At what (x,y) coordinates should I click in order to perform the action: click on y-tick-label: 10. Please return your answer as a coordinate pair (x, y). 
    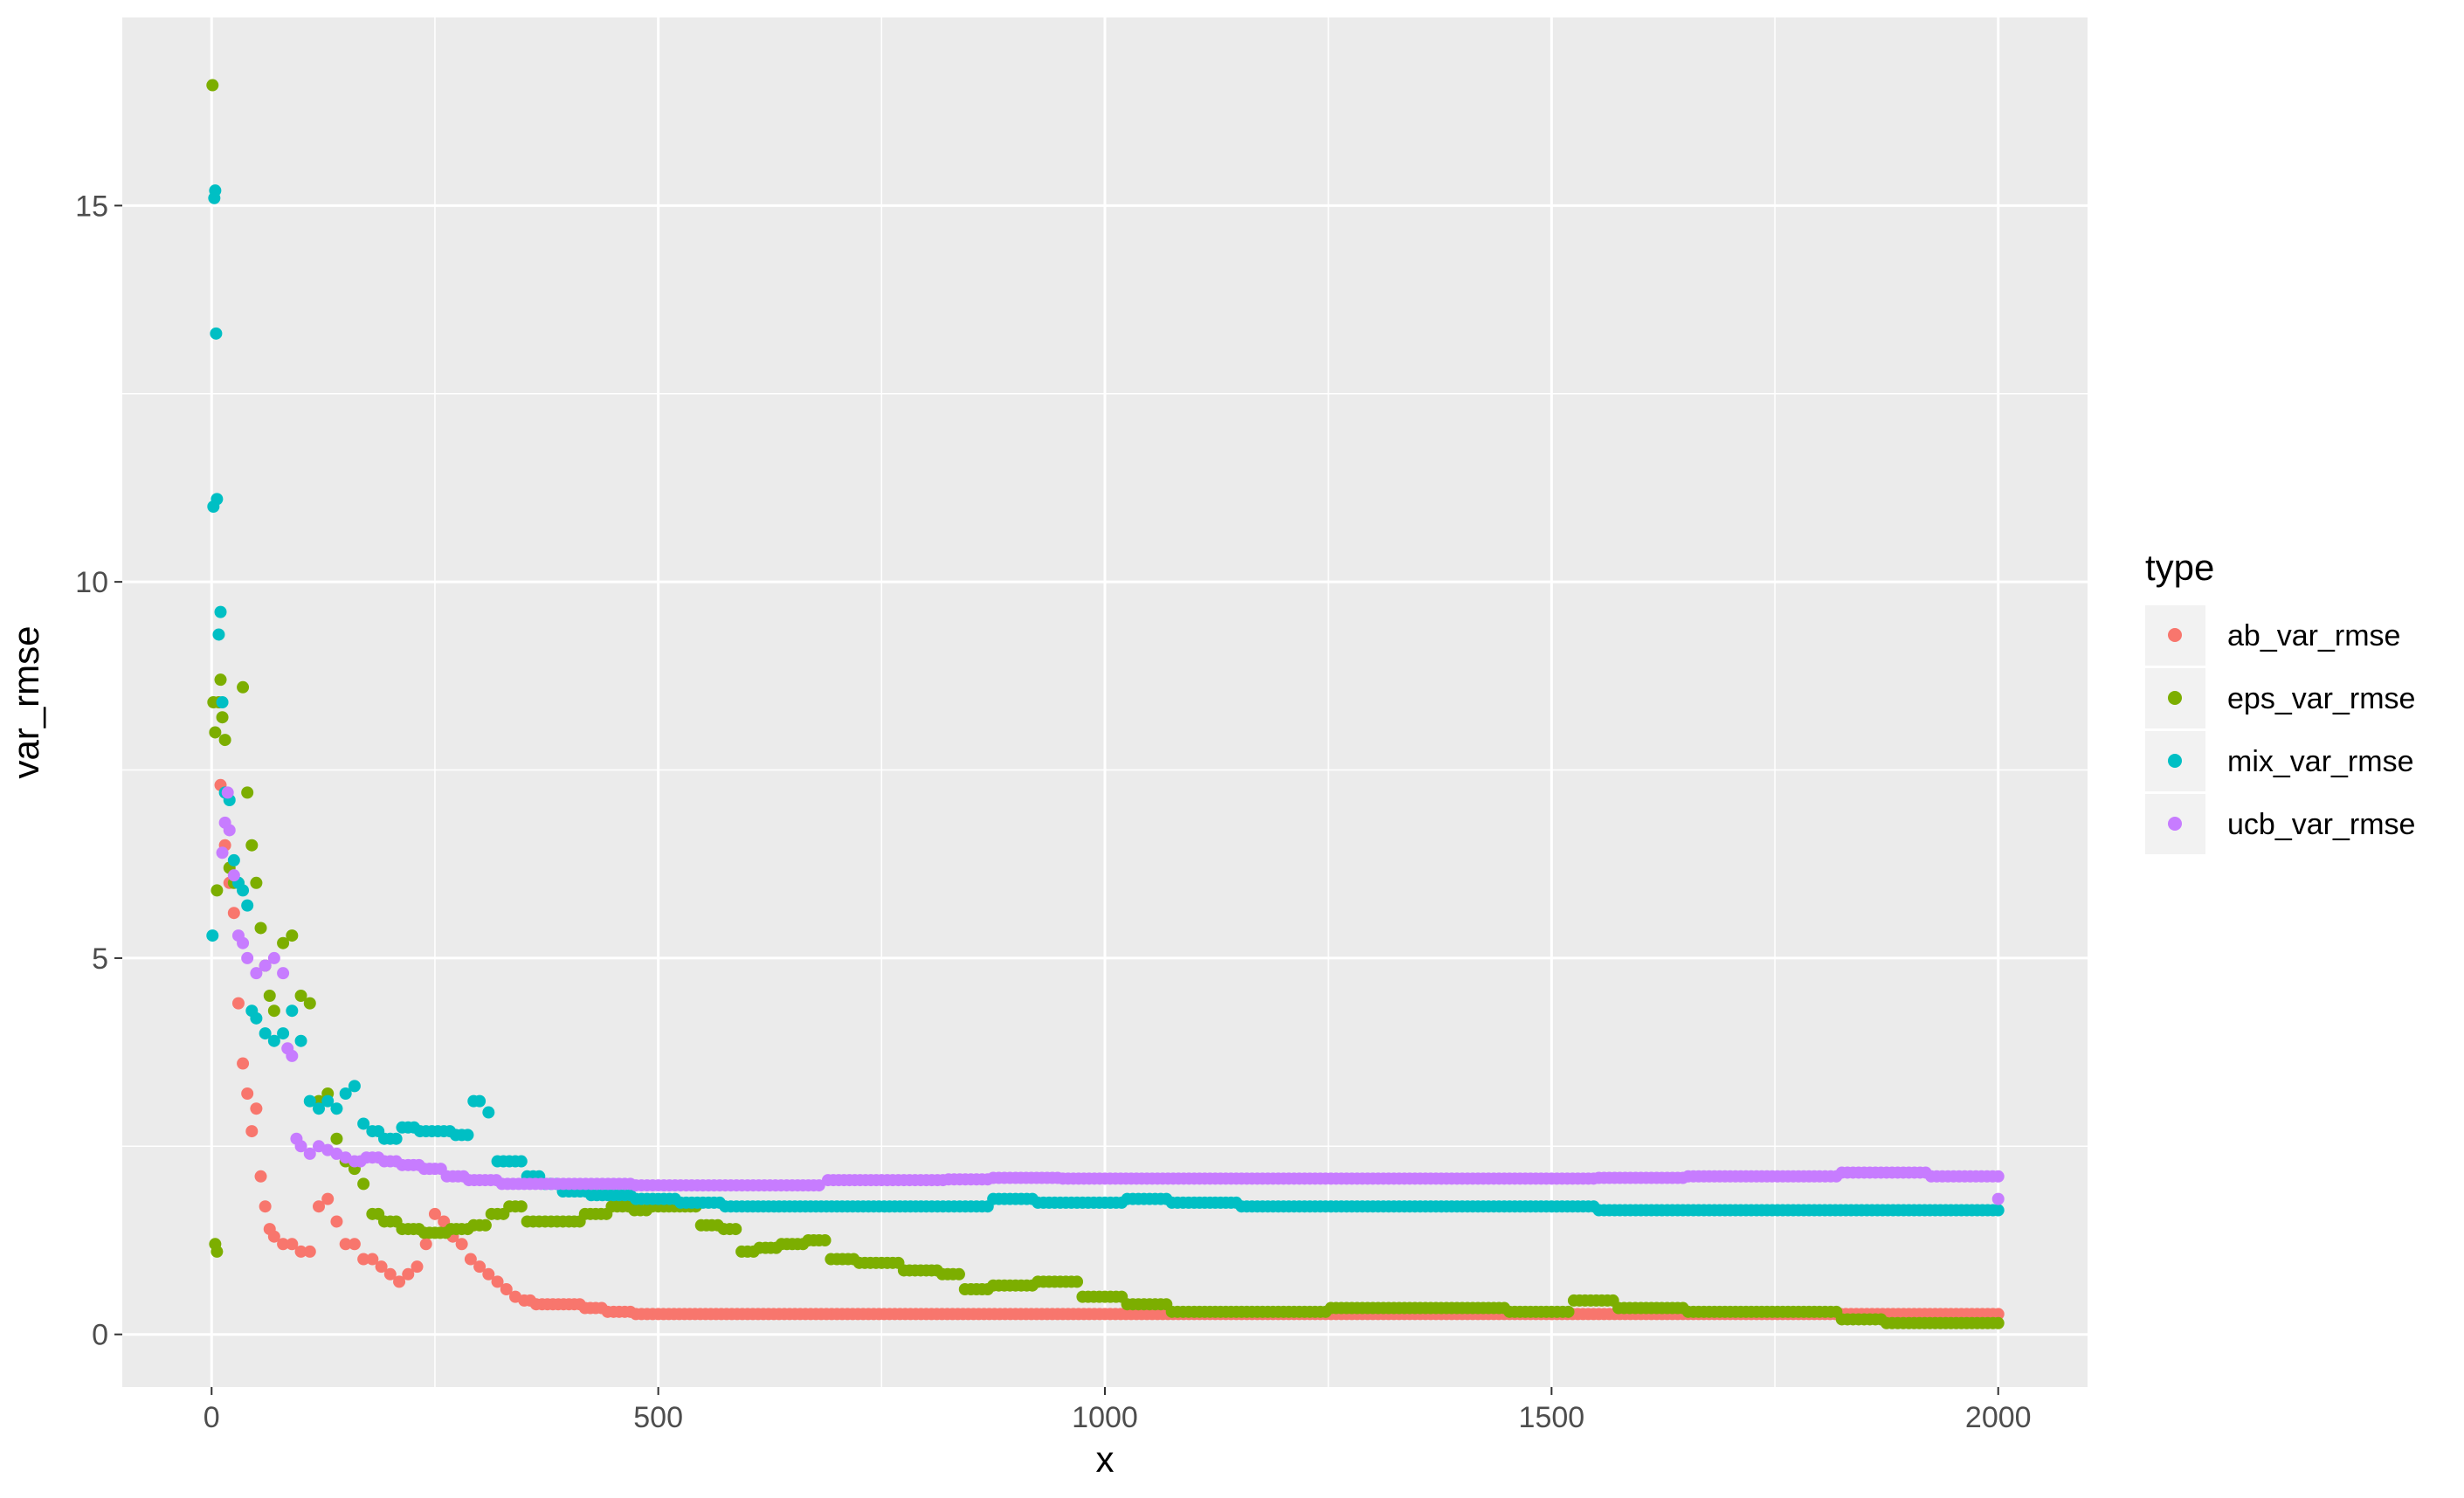
    Looking at the image, I should click on (91, 582).